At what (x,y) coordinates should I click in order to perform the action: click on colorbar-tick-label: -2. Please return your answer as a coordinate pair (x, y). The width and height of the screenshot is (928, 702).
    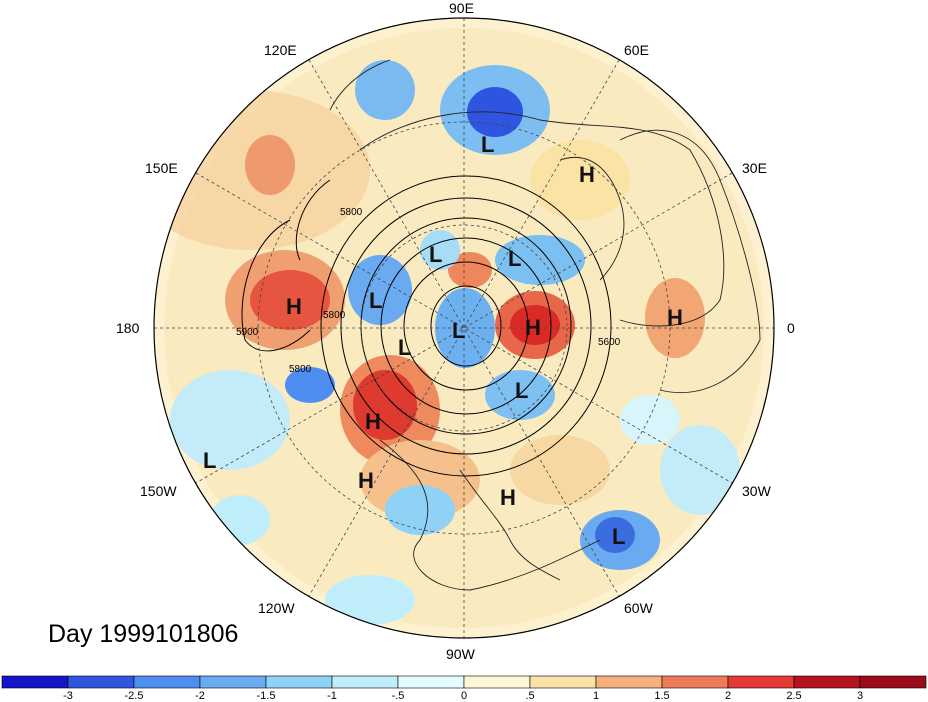
    Looking at the image, I should click on (200, 696).